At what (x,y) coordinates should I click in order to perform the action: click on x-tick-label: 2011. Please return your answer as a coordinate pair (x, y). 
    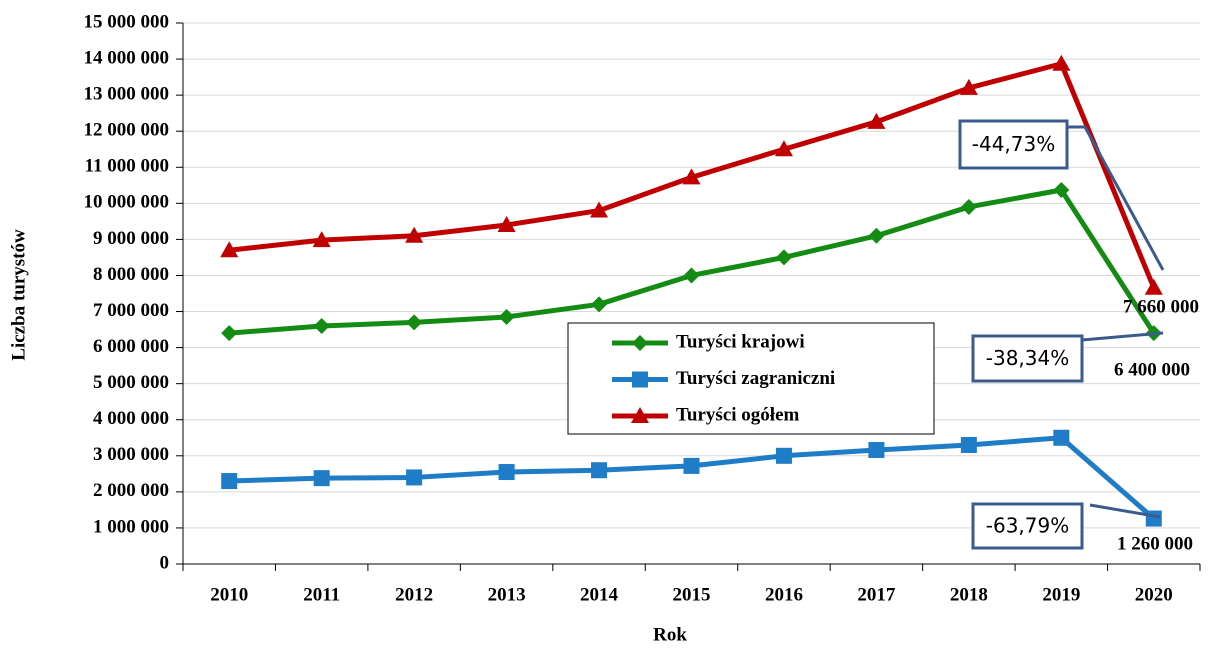
    Looking at the image, I should click on (321, 594).